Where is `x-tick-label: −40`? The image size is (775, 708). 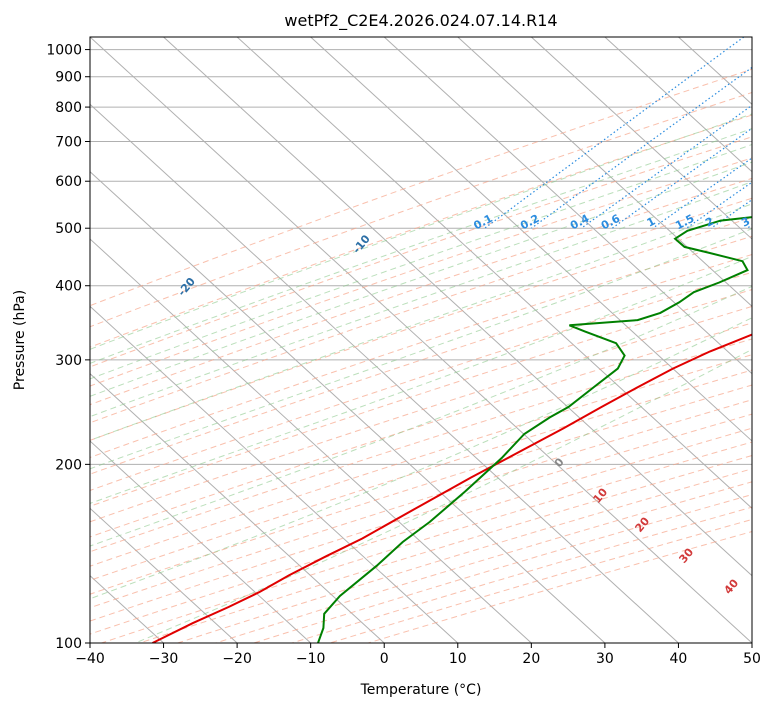
x-tick-label: −40 is located at coordinates (90, 659).